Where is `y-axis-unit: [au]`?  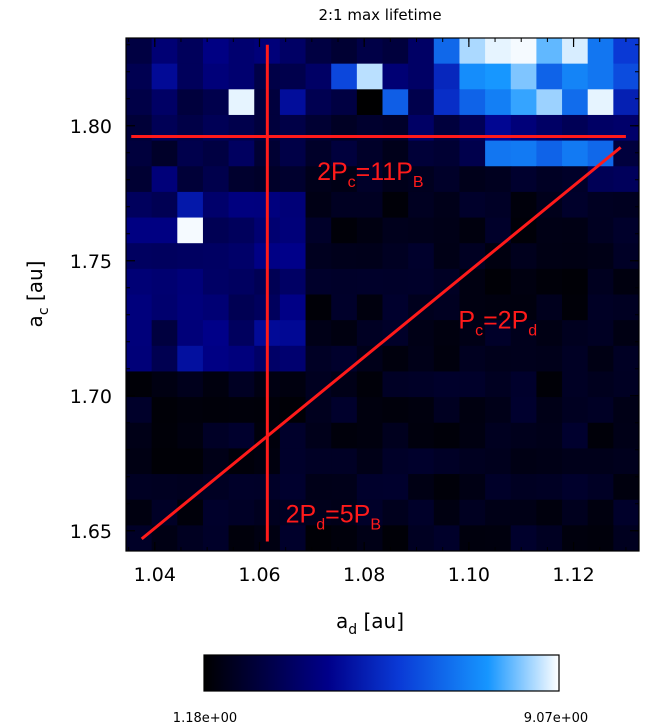
y-axis-unit: [au] is located at coordinates (35, 281).